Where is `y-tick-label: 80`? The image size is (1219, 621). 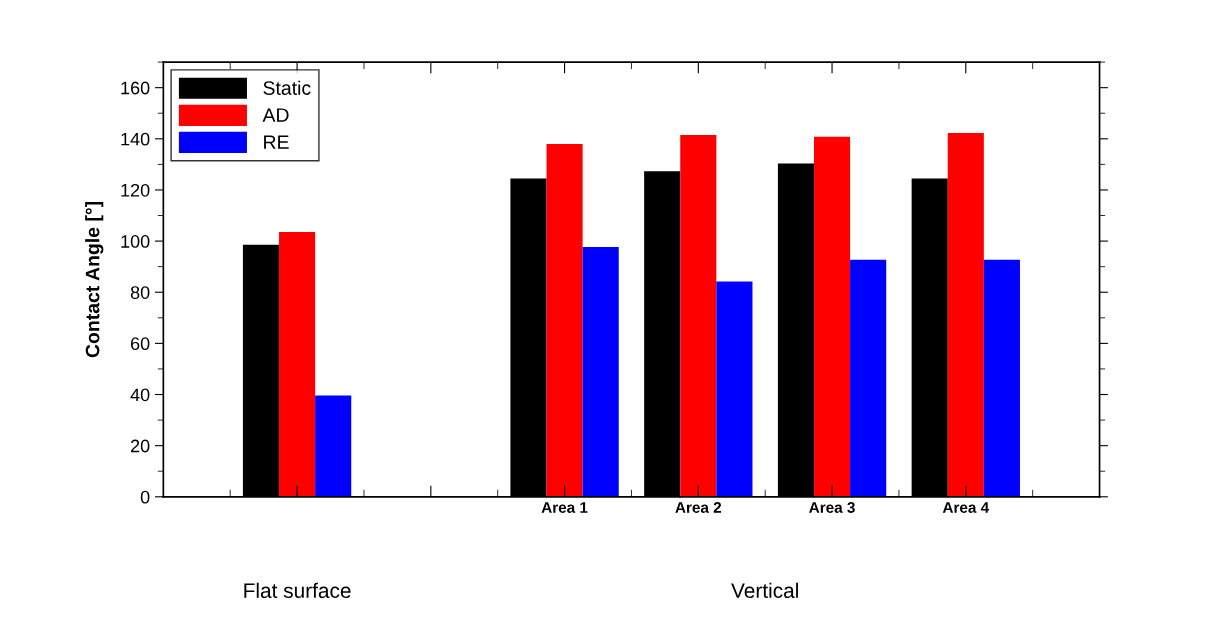 y-tick-label: 80 is located at coordinates (140, 292).